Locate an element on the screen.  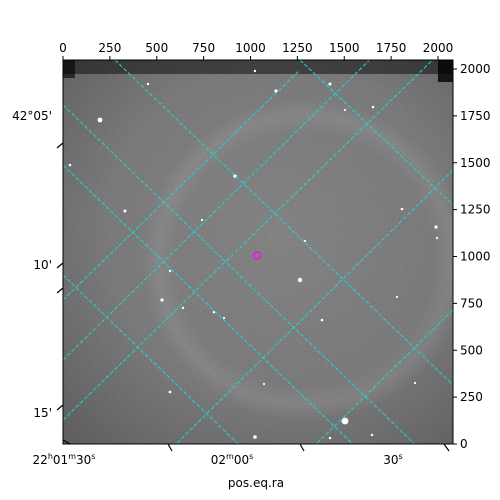
ra-tick-label: 02m00s is located at coordinates (232, 459).